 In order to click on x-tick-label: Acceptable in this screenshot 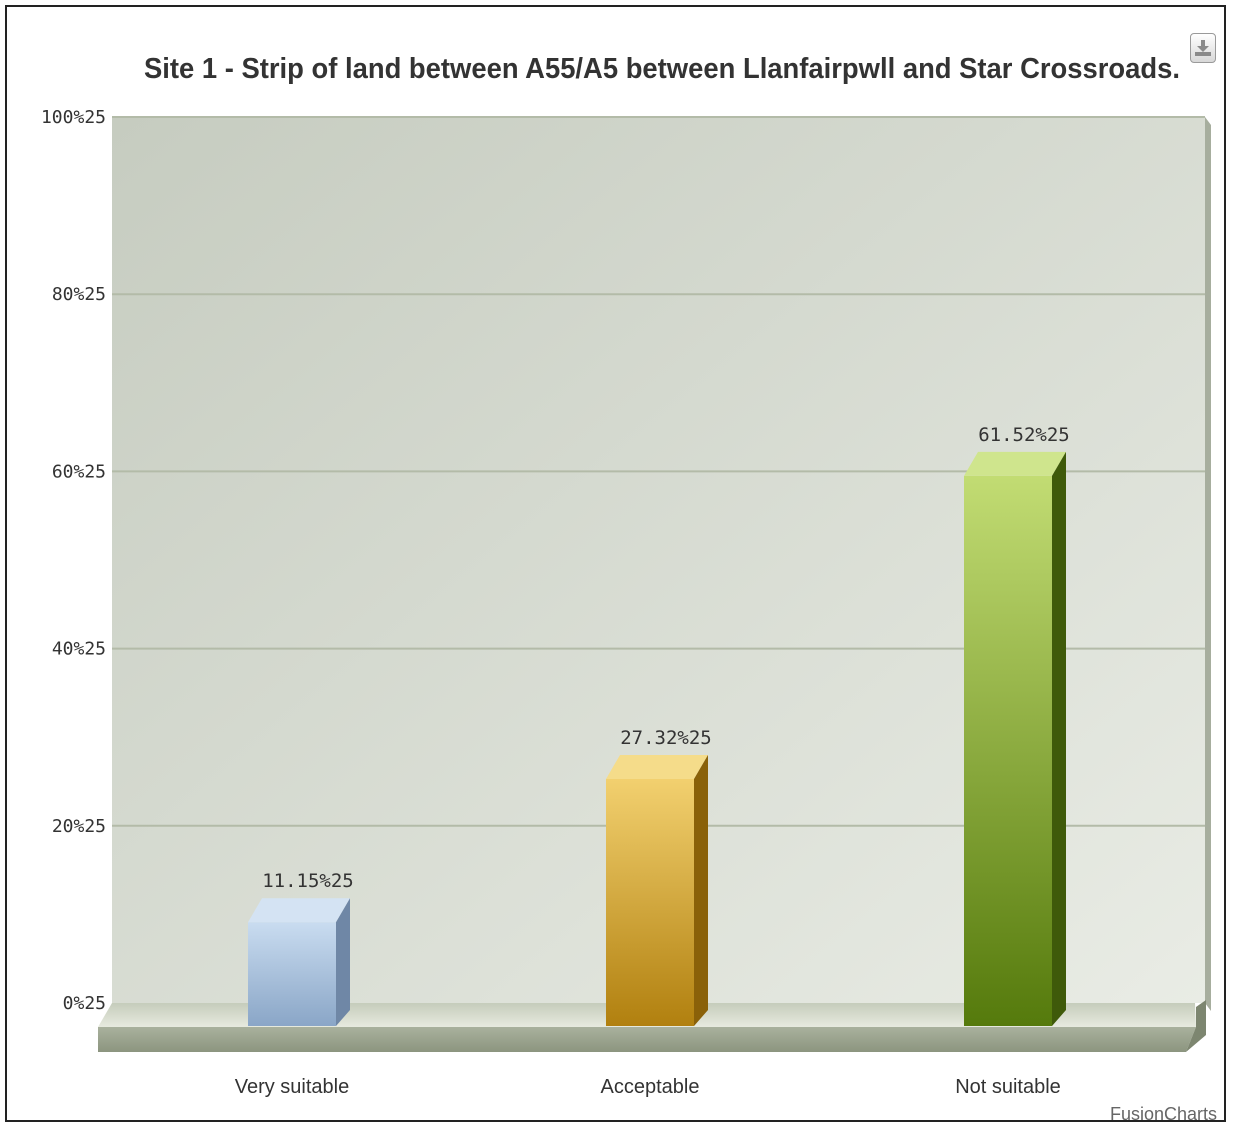, I will do `click(650, 1087)`.